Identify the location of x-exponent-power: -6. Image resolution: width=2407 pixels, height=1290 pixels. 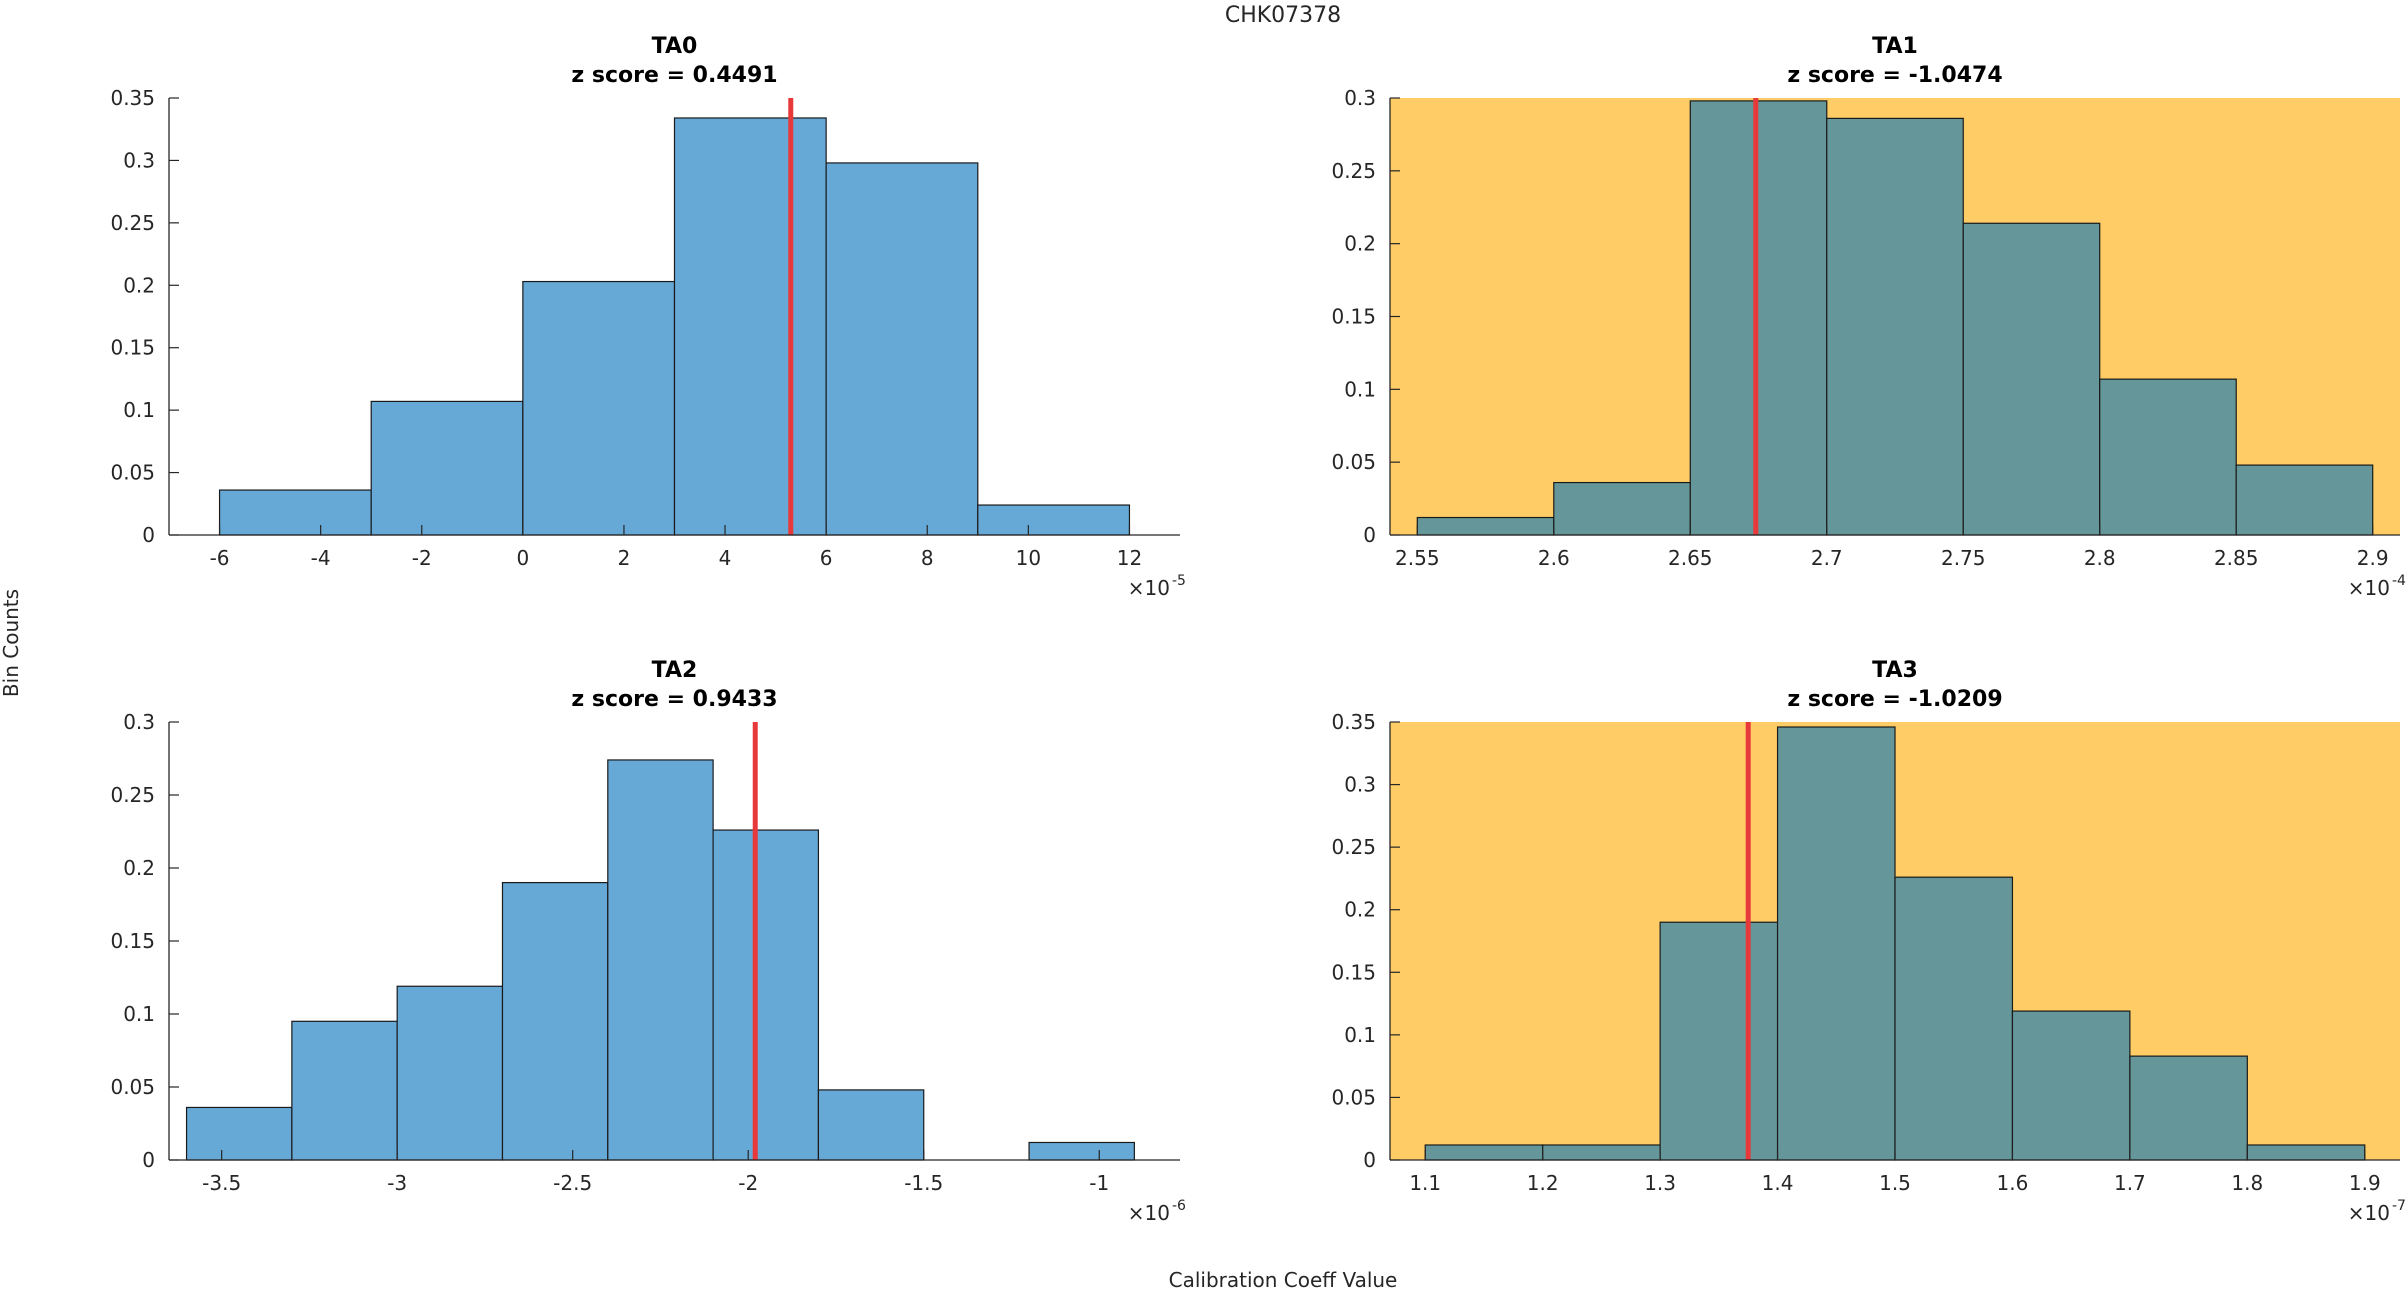
(1179, 1206).